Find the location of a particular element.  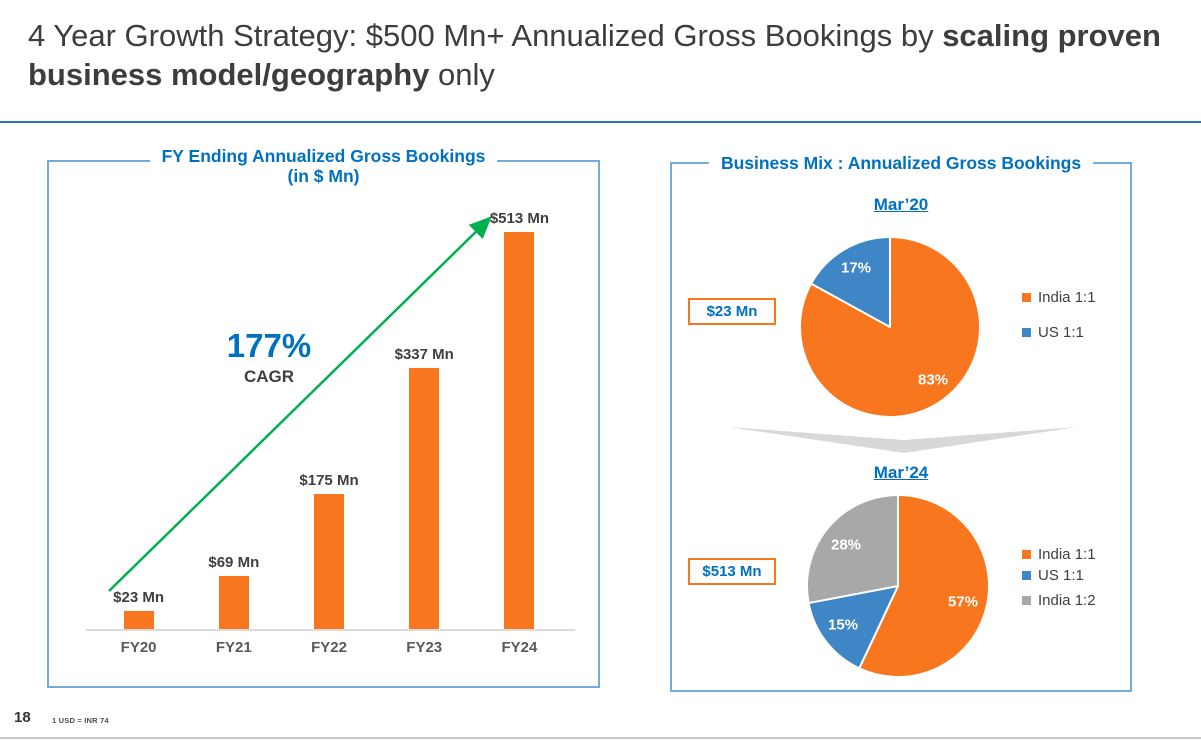

bar-column: $69 Mn is located at coordinates (233, 395).